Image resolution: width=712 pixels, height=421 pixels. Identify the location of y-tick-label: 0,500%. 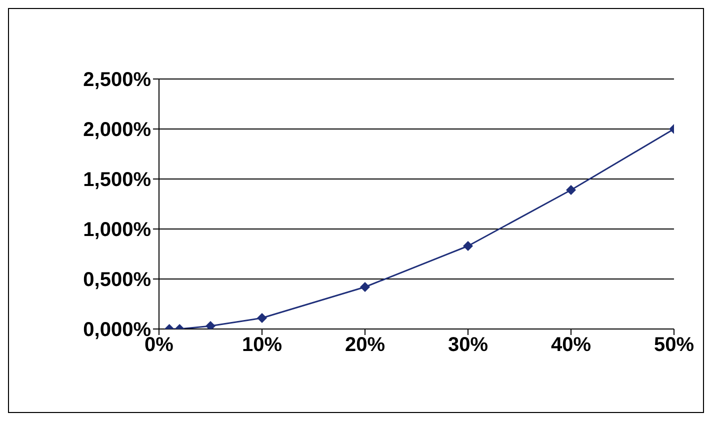
(117, 280).